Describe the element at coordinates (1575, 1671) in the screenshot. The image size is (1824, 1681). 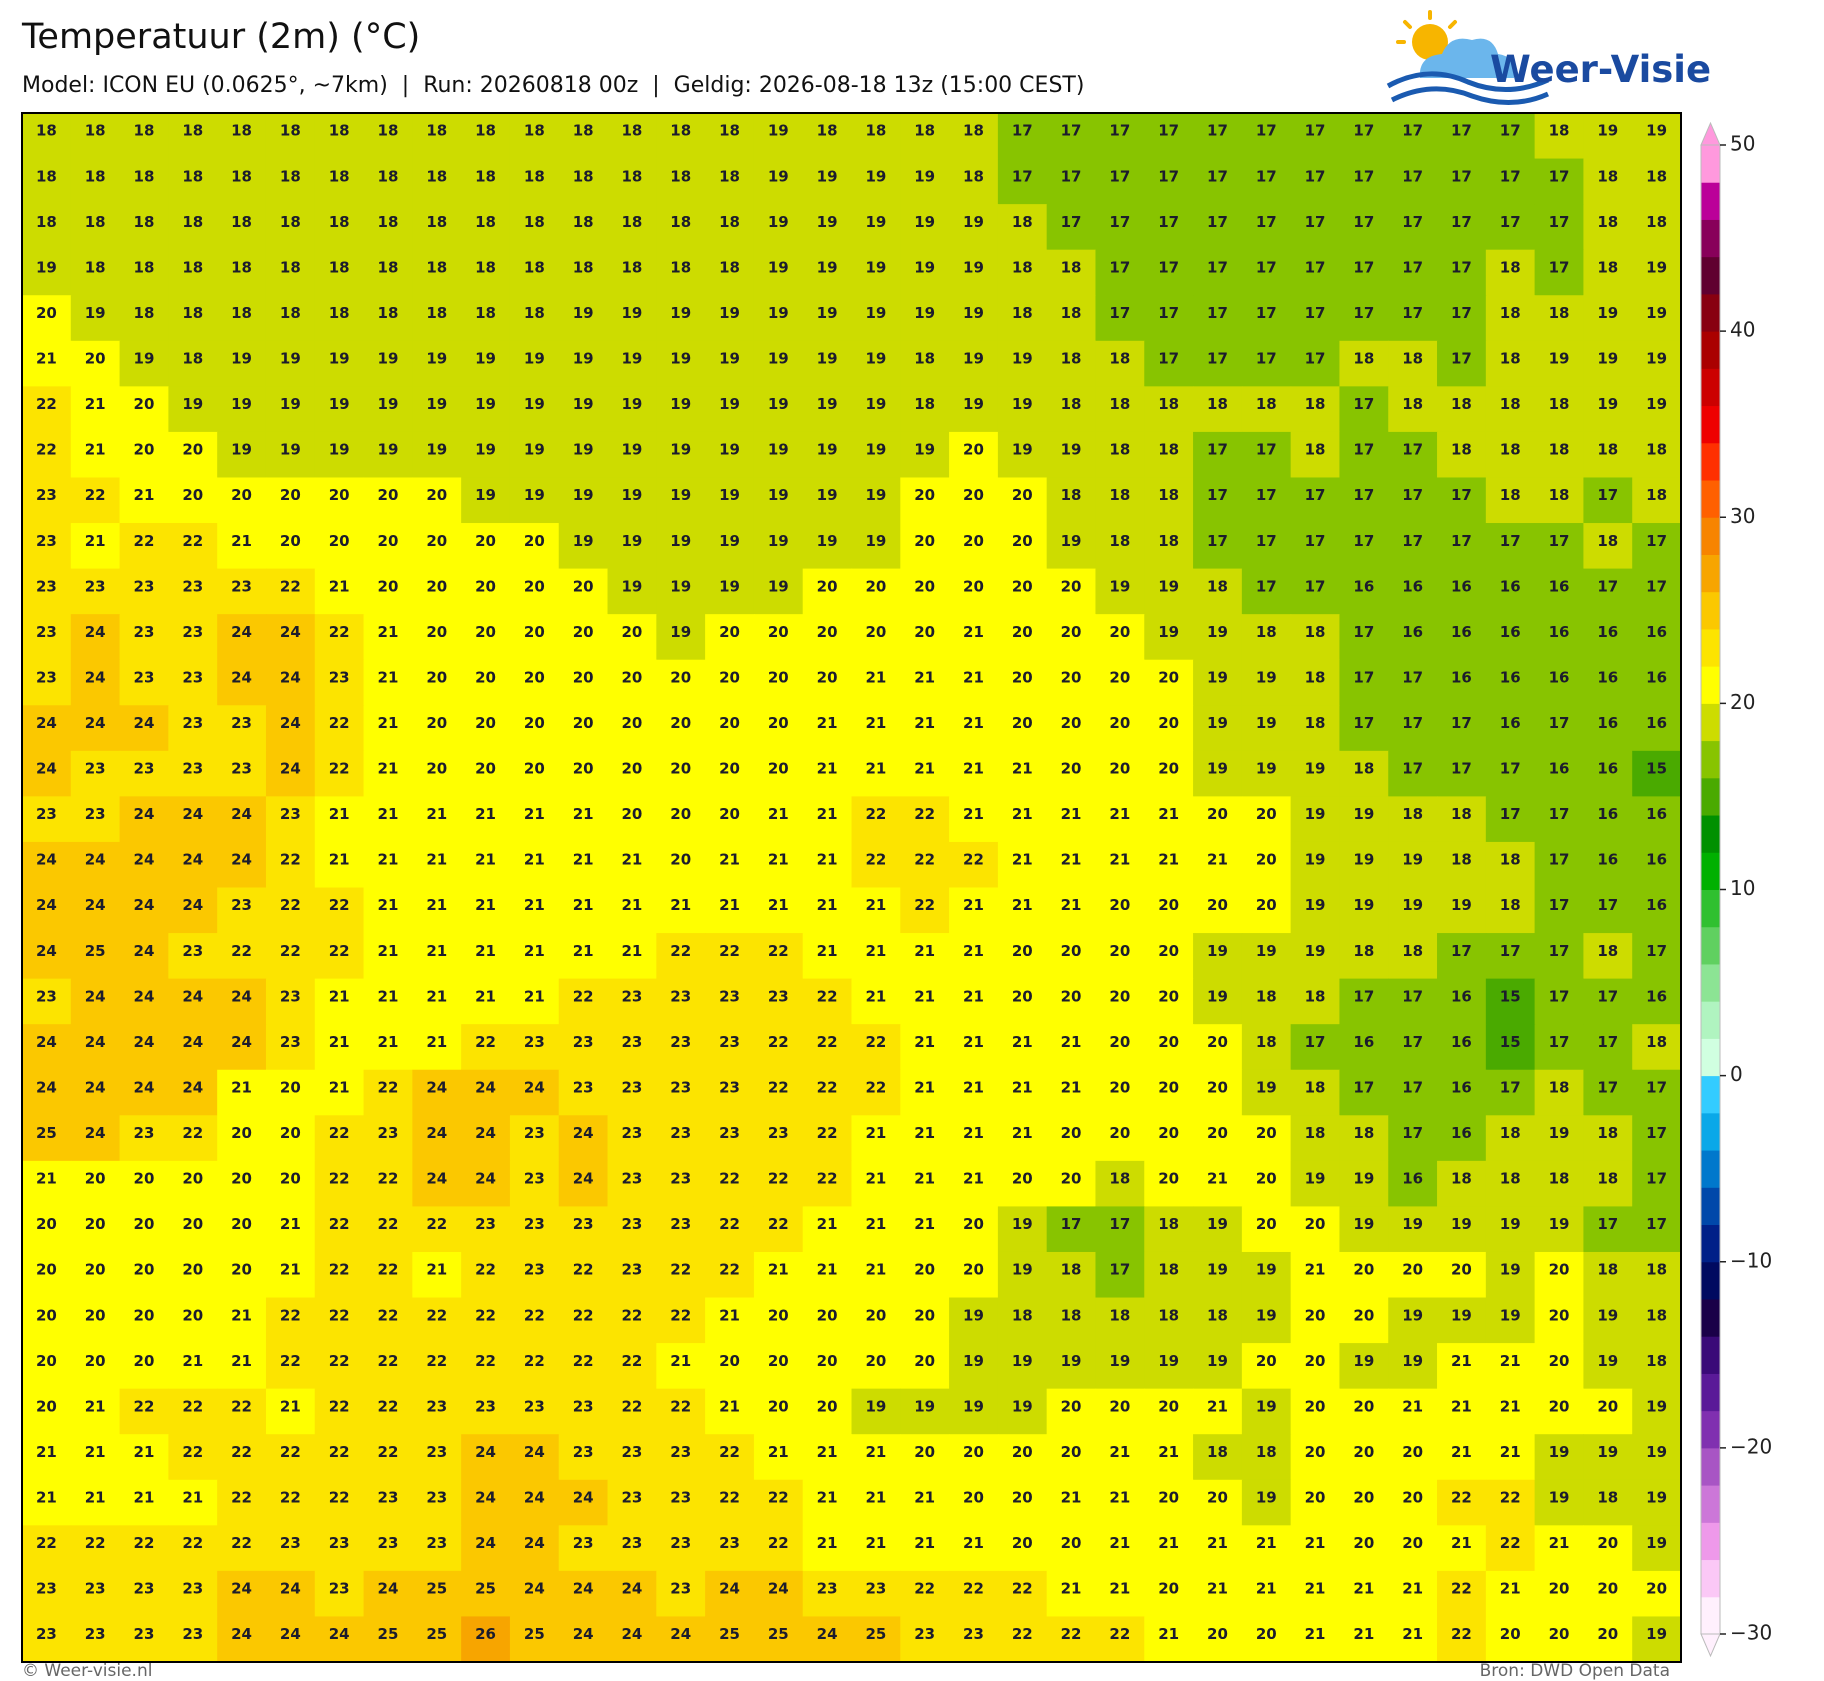
I see `footer-right: Bron: DWD Open Data` at that location.